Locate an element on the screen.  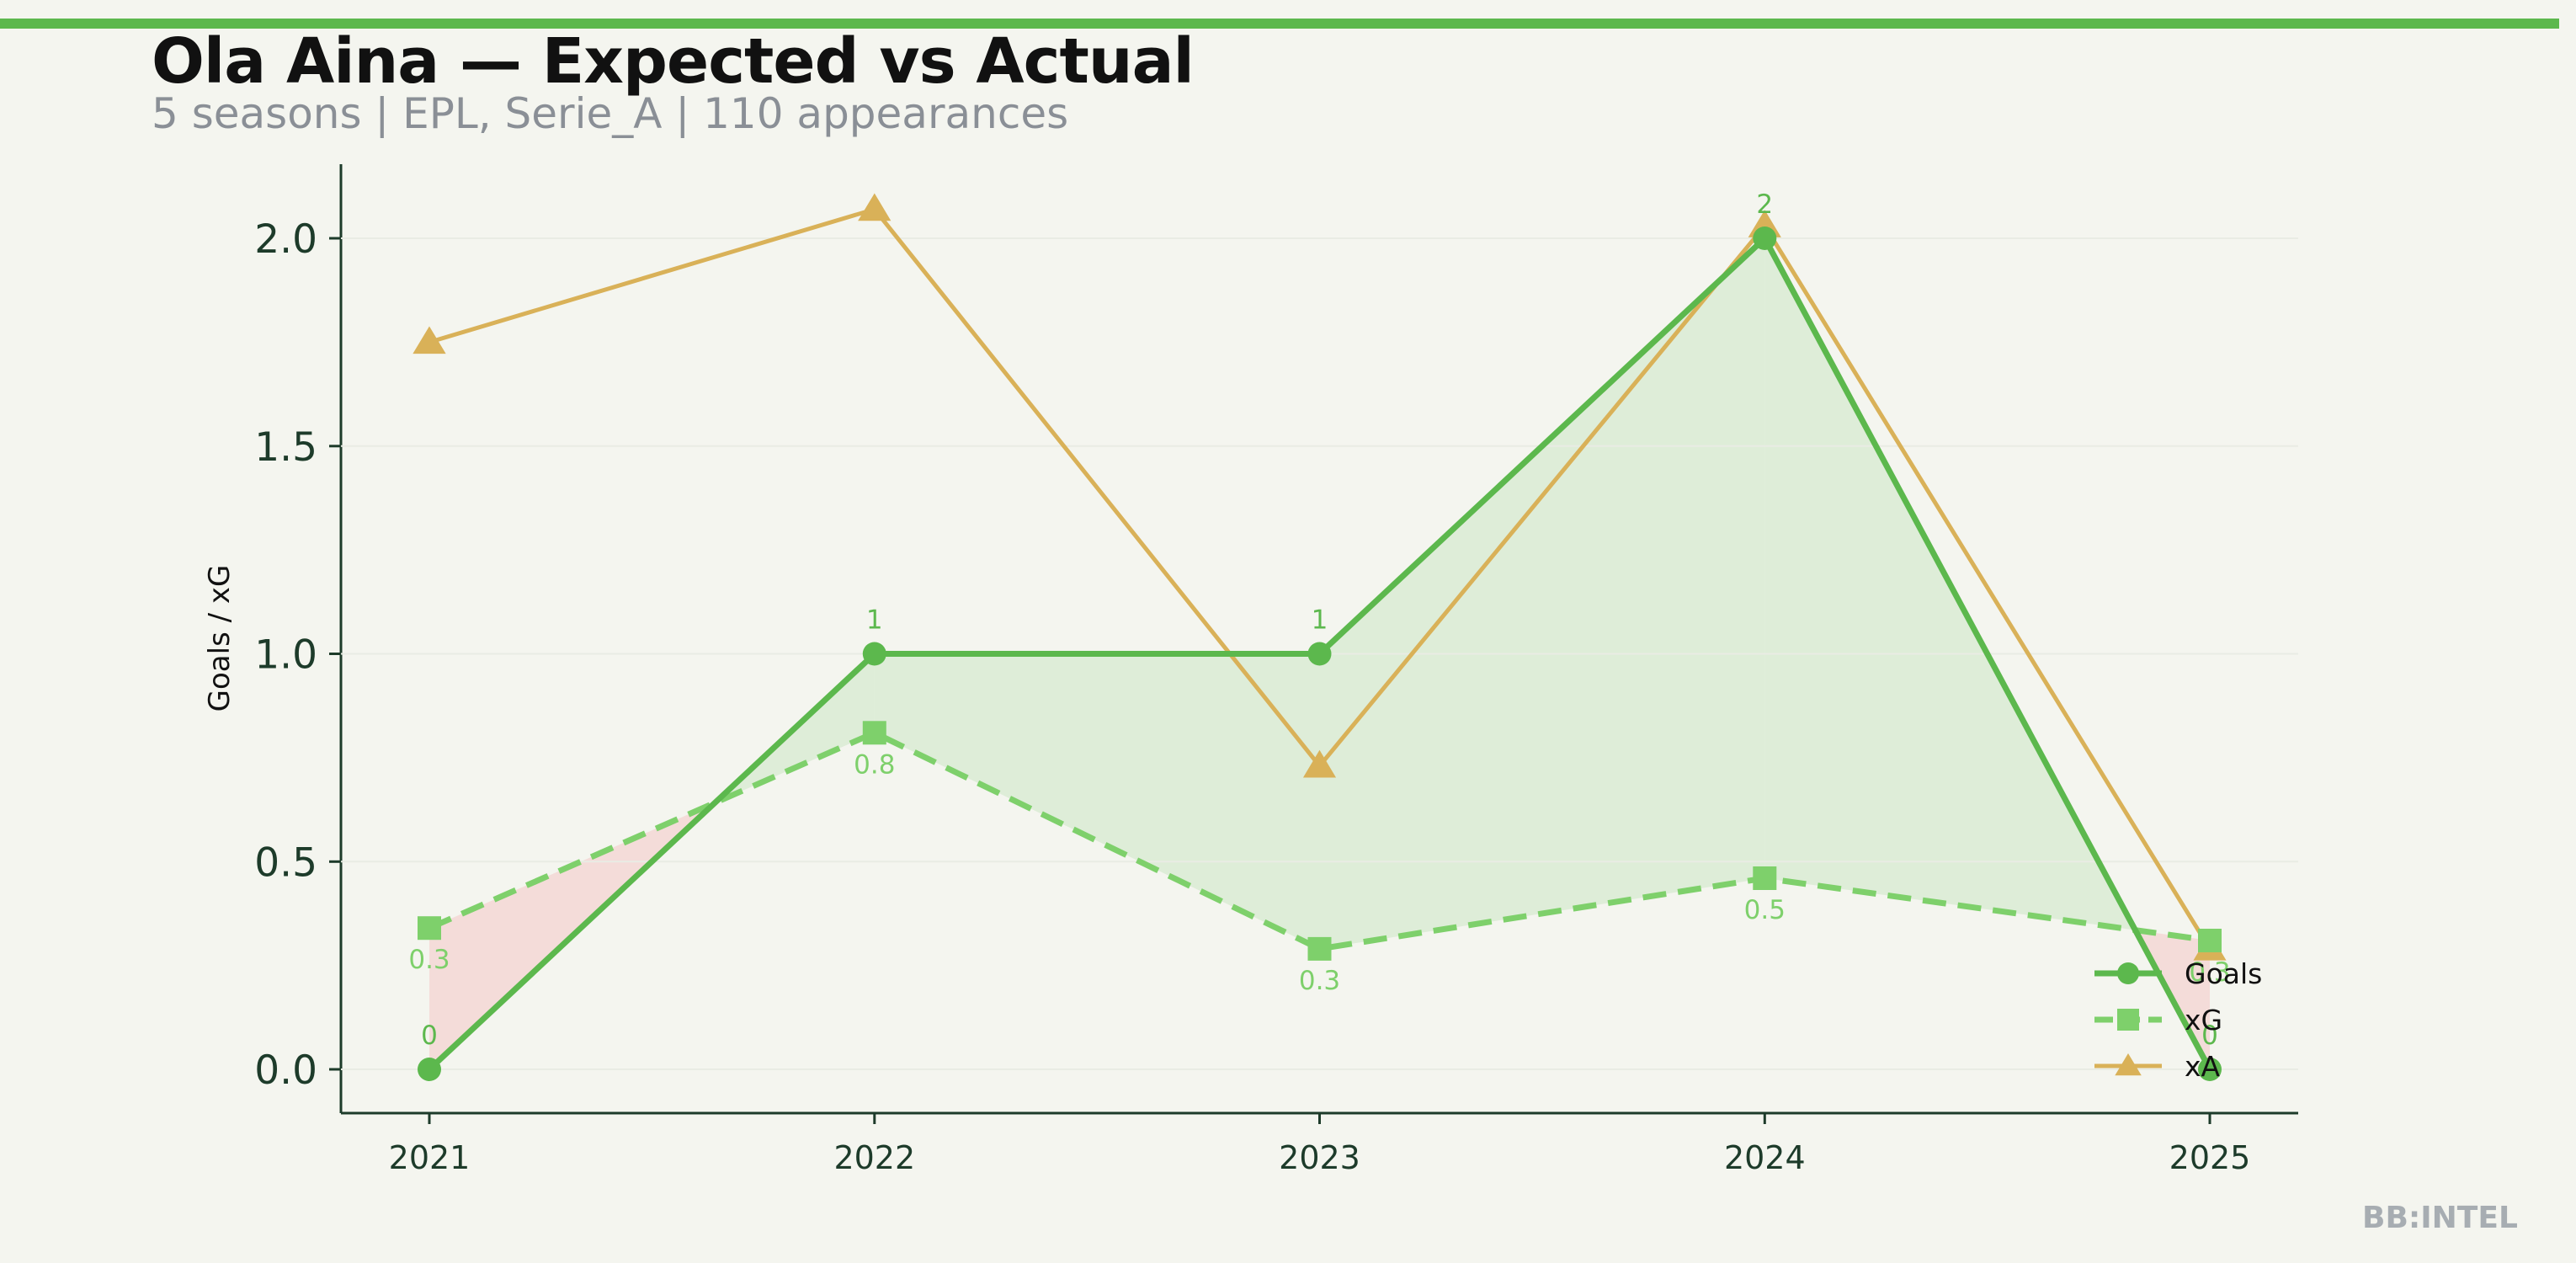
chart-legend: Goals xG xA is located at coordinates (2178, 1020).